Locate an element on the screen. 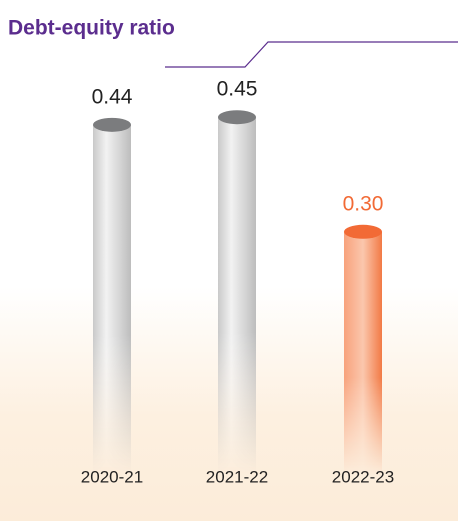  title-rule is located at coordinates (311, 54).